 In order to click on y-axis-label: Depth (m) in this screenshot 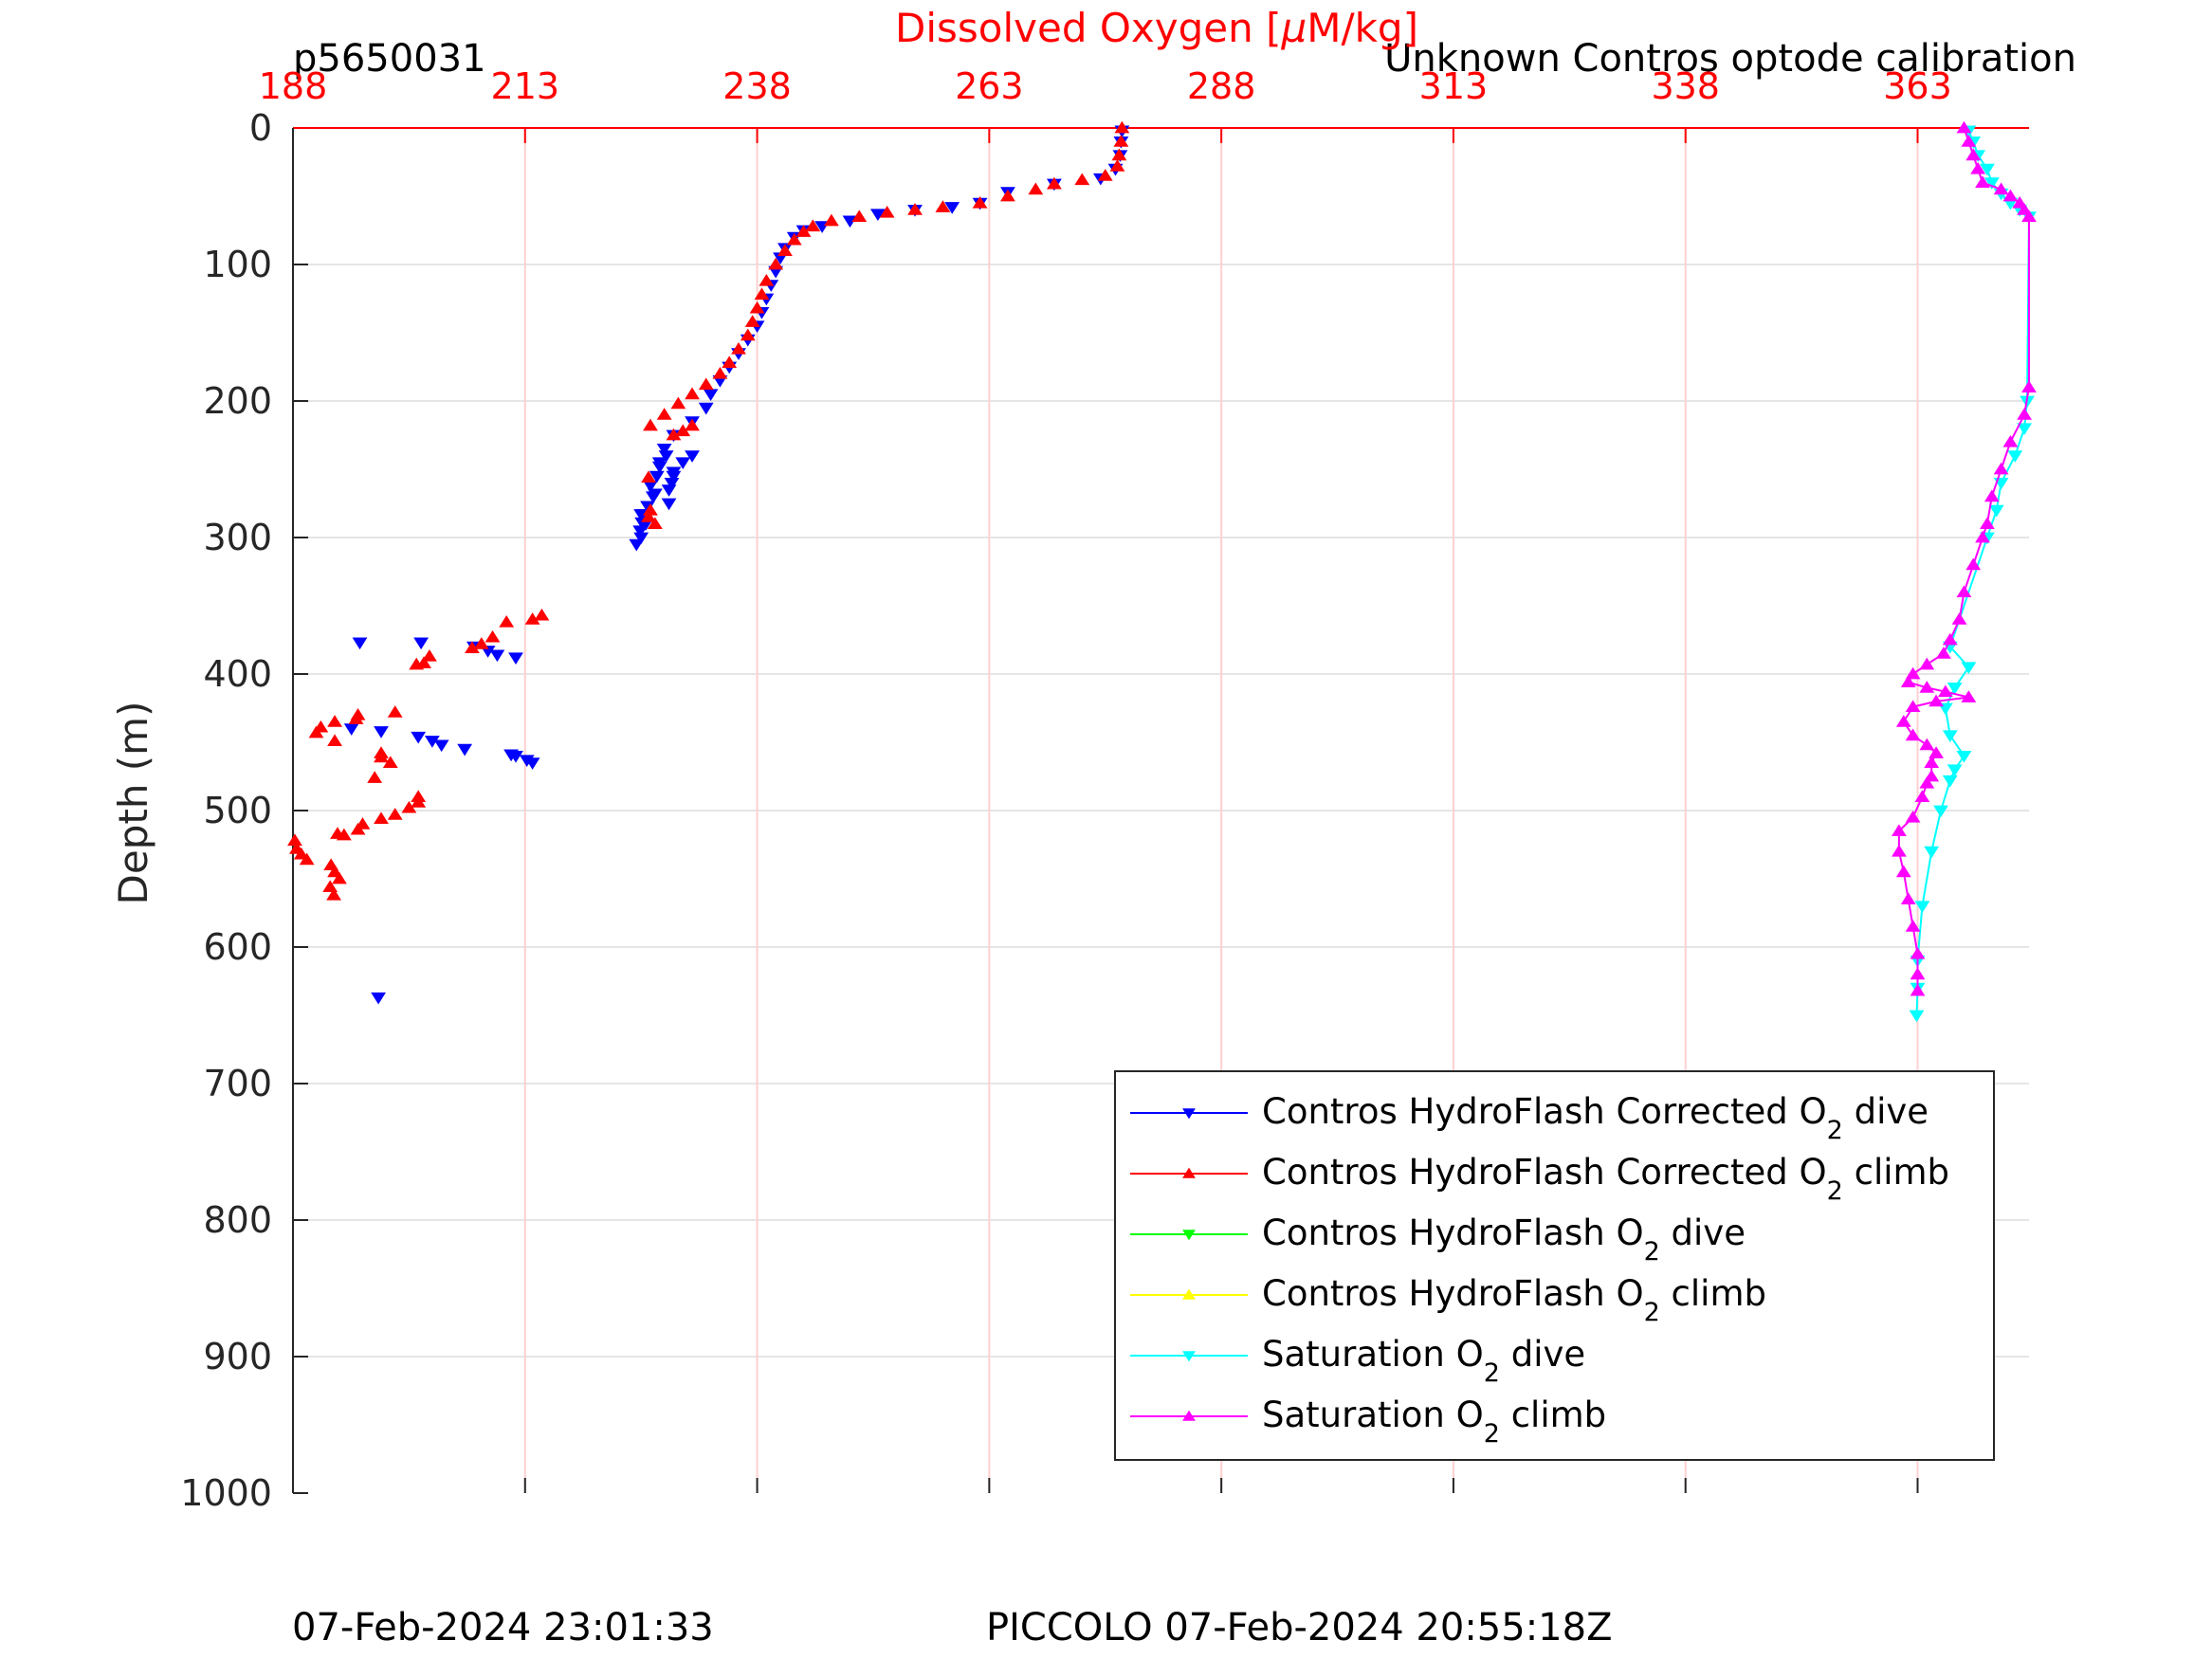, I will do `click(133, 803)`.